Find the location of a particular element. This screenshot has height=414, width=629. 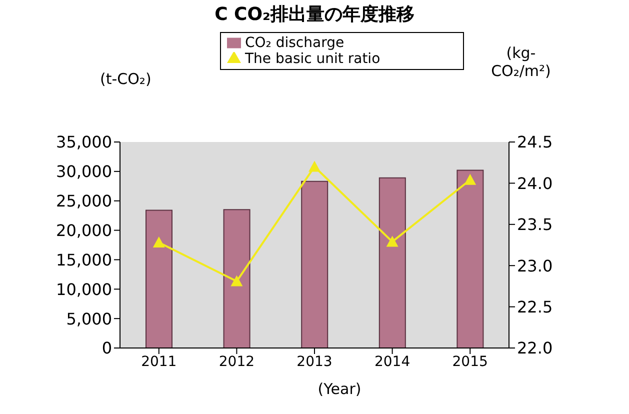

x-tick-label: 2015 is located at coordinates (470, 362).